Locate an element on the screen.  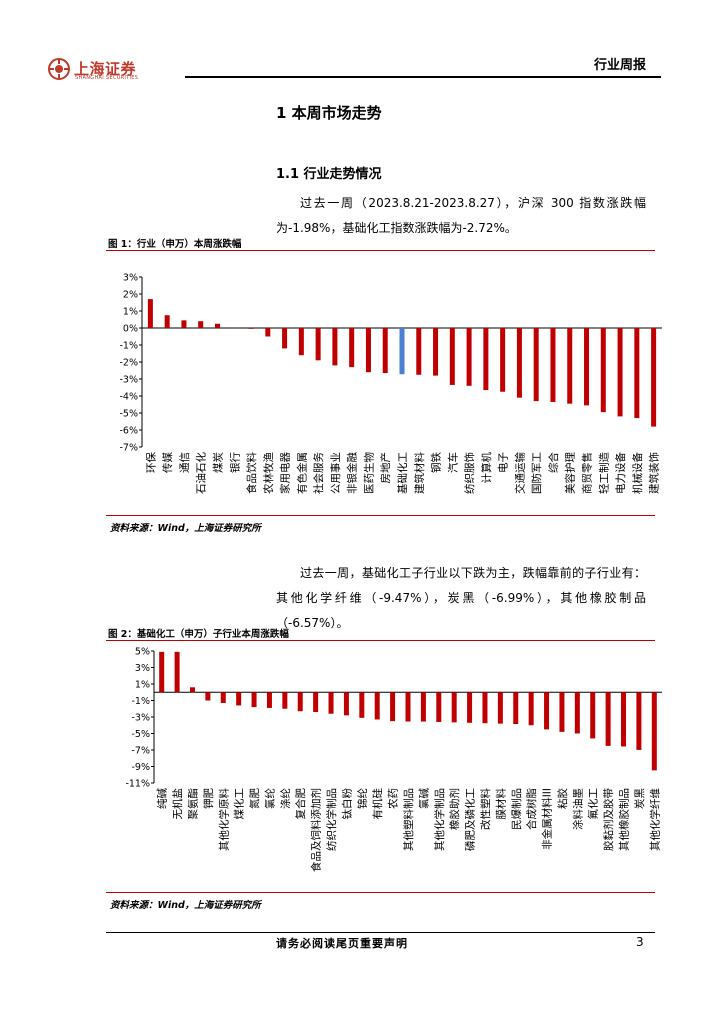
figure2-title: 图 2：基础化工（申万）子行业本周涨跌幅 is located at coordinates (198, 634).